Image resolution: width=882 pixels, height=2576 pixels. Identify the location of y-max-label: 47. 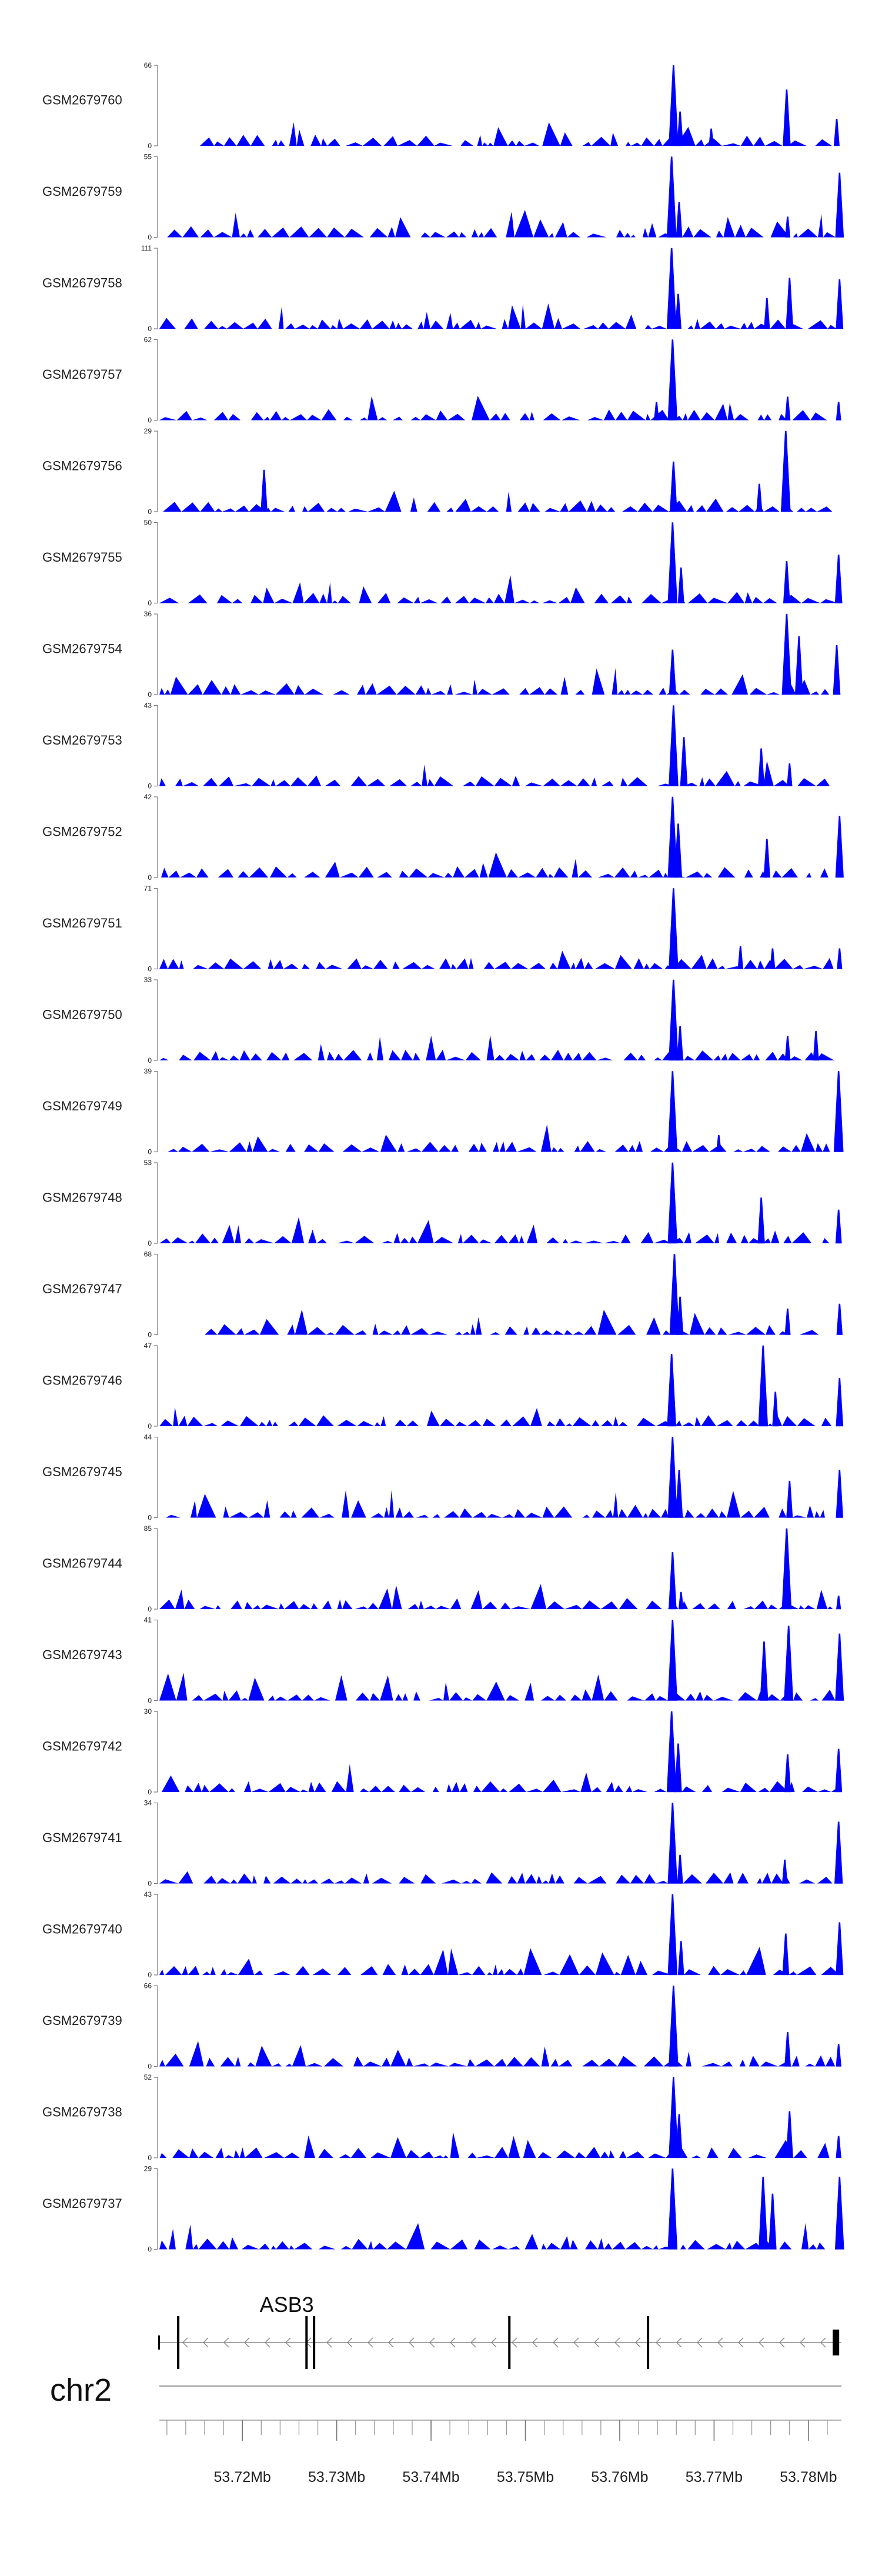
(148, 1346).